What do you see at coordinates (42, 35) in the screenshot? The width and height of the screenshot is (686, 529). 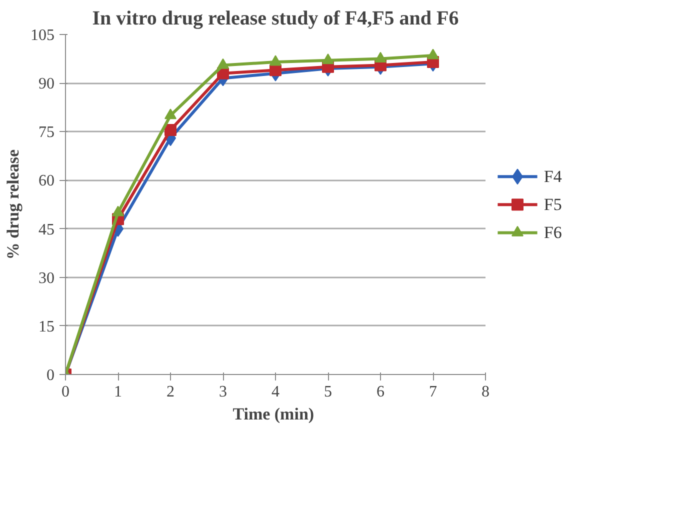 I see `y-tick-label: 105` at bounding box center [42, 35].